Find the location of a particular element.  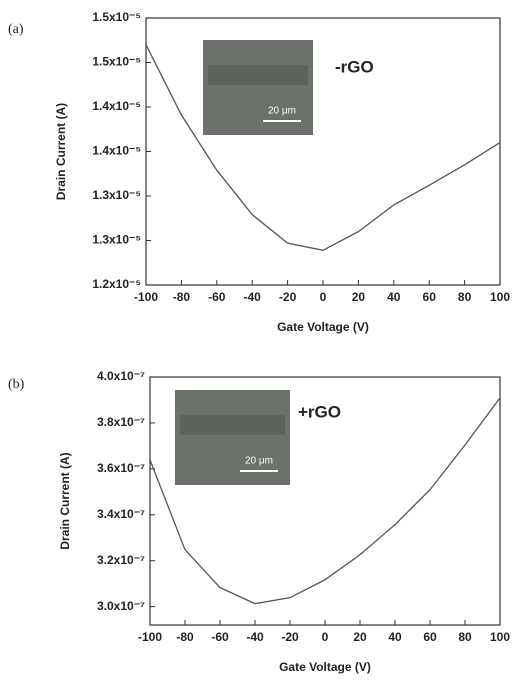

y-tick-label: 4.0x10⁻⁷ is located at coordinates (121, 376).